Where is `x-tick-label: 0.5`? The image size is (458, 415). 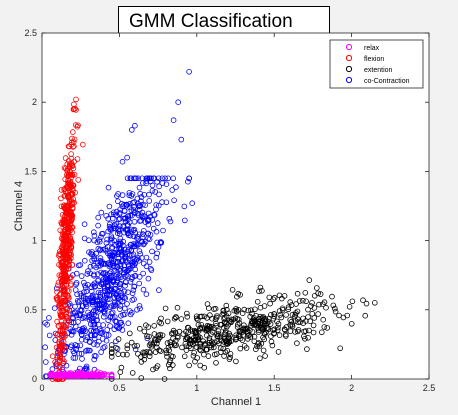
x-tick-label: 0.5 is located at coordinates (119, 388).